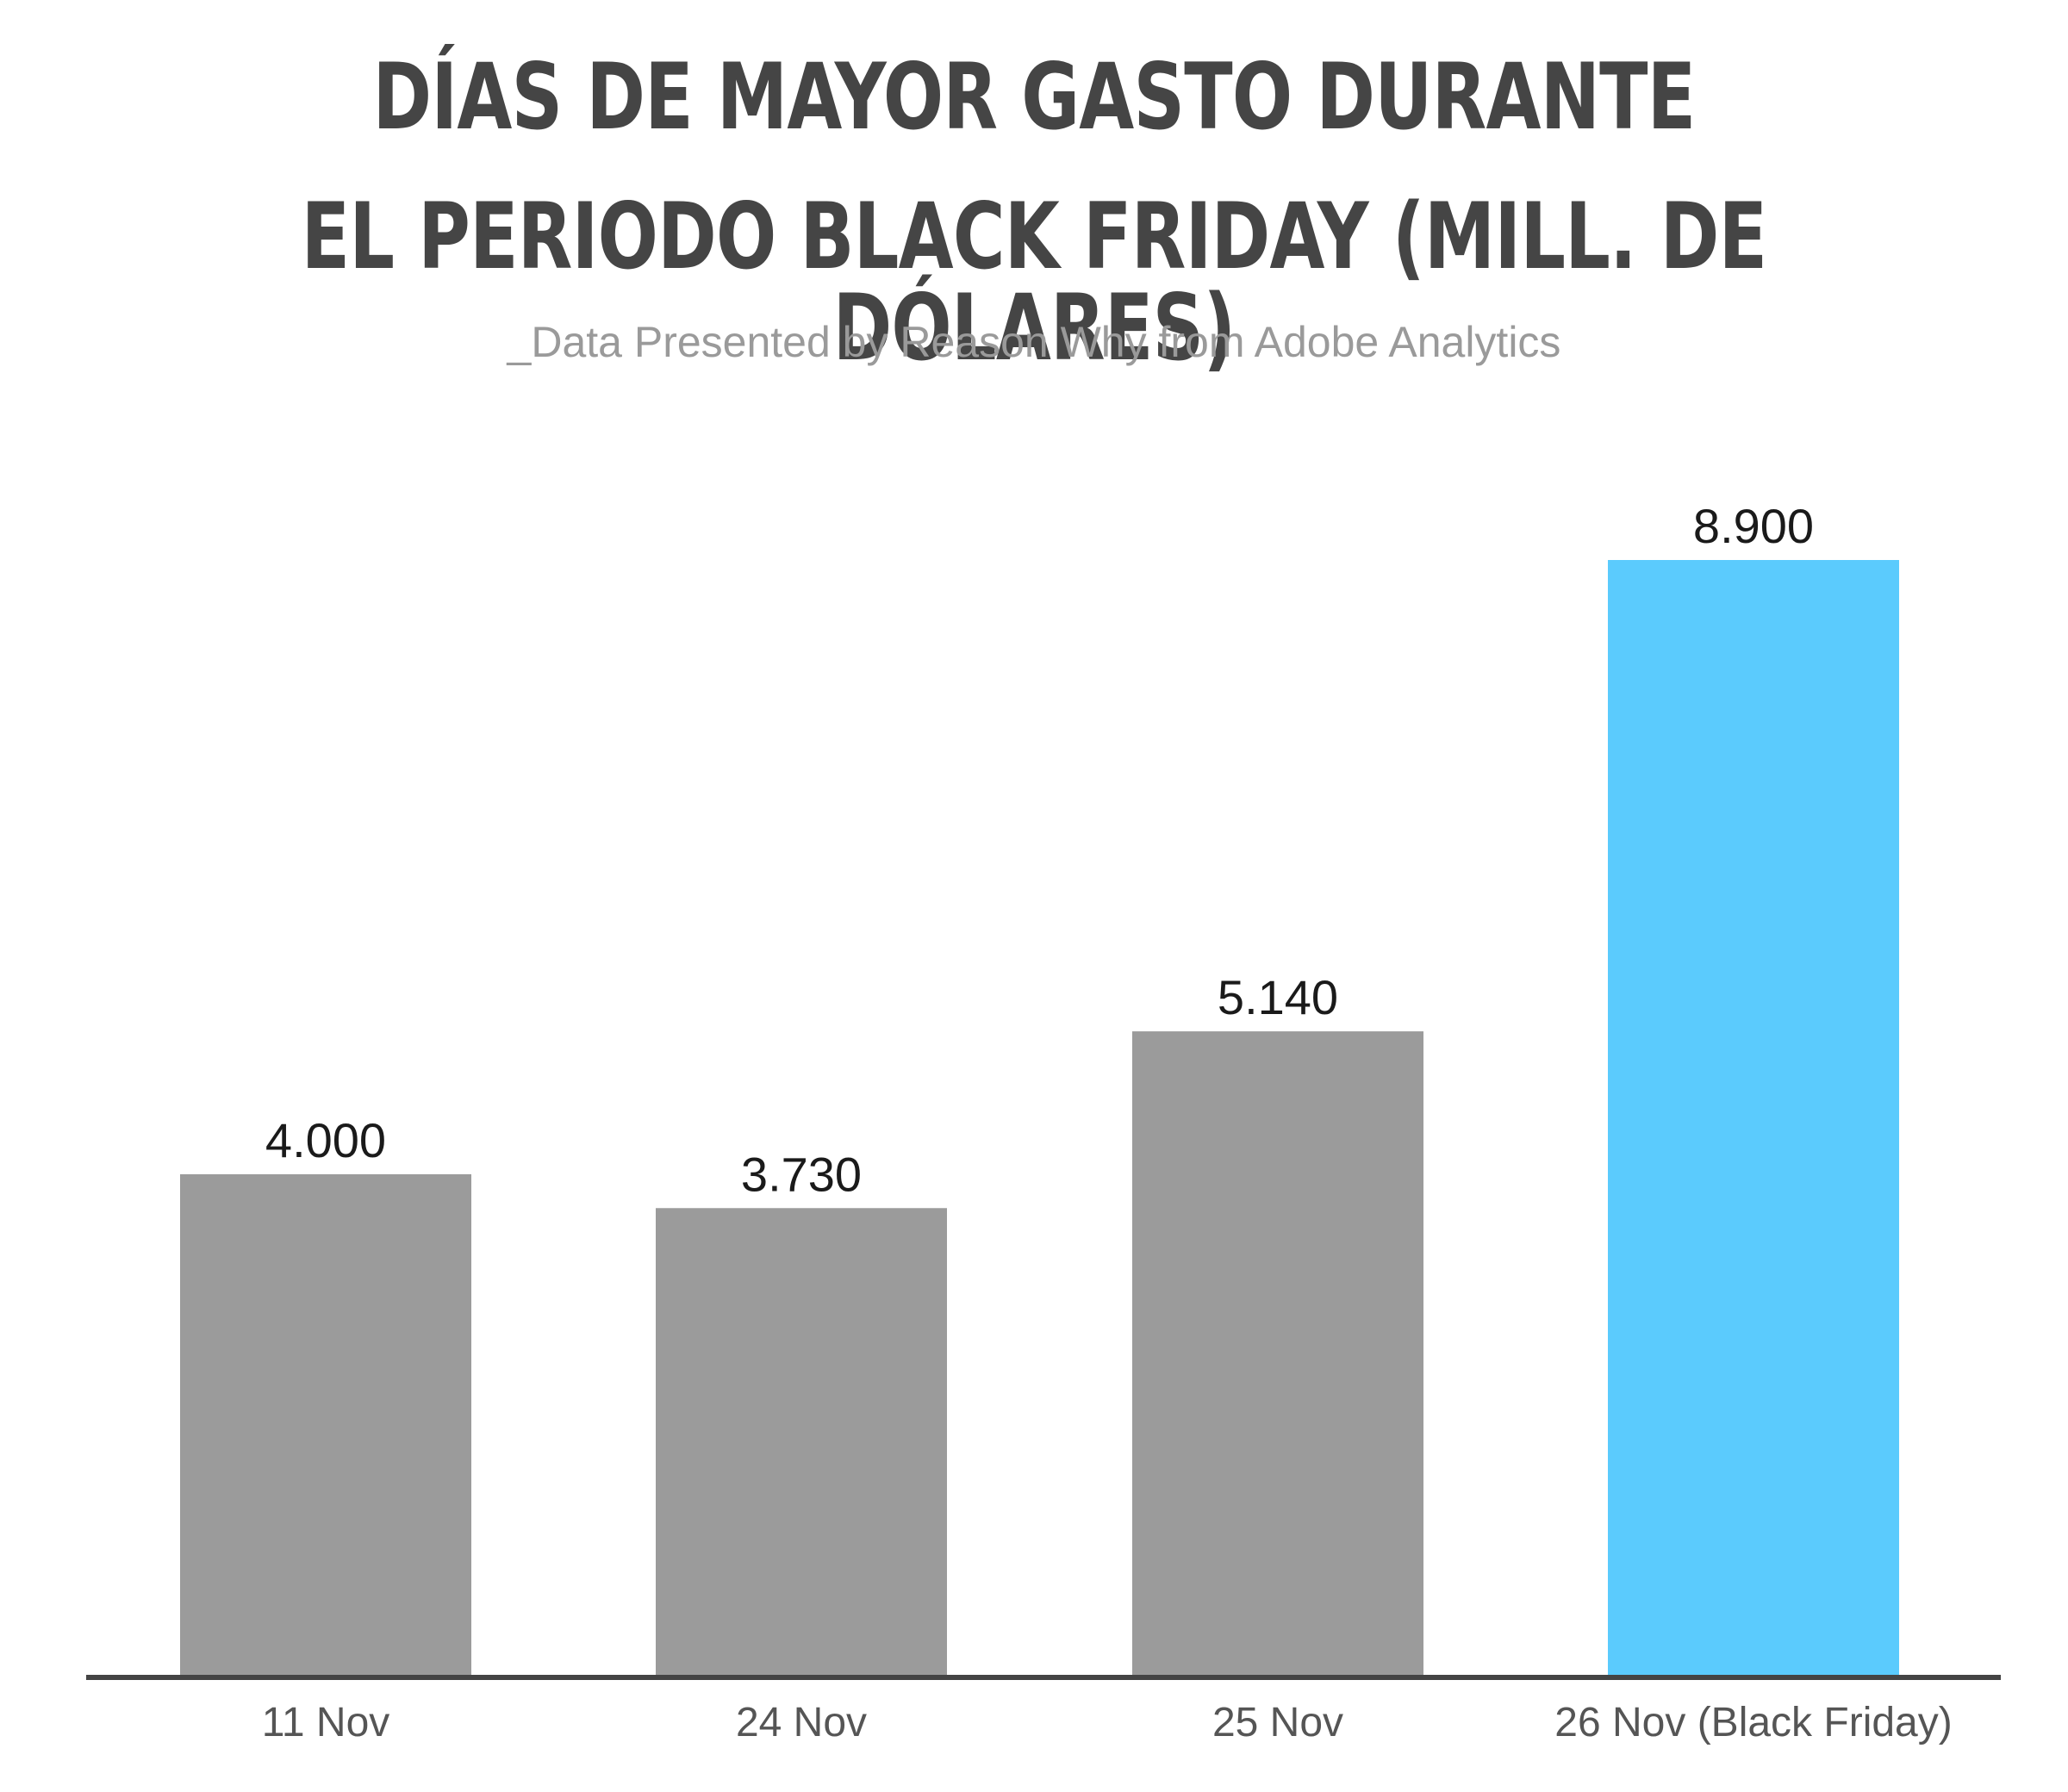  Describe the element at coordinates (326, 1723) in the screenshot. I see `category-label-1: 11 Nov` at that location.